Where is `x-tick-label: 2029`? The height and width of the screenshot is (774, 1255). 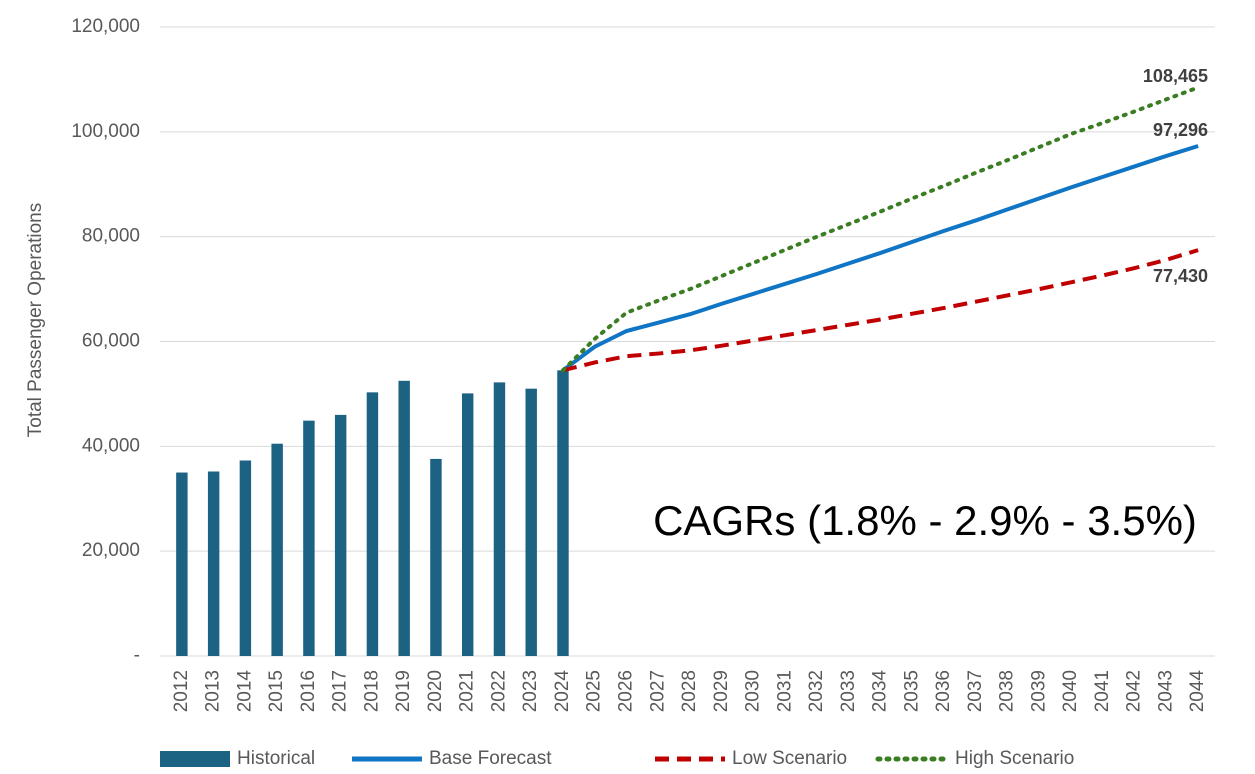
x-tick-label: 2029 is located at coordinates (721, 691).